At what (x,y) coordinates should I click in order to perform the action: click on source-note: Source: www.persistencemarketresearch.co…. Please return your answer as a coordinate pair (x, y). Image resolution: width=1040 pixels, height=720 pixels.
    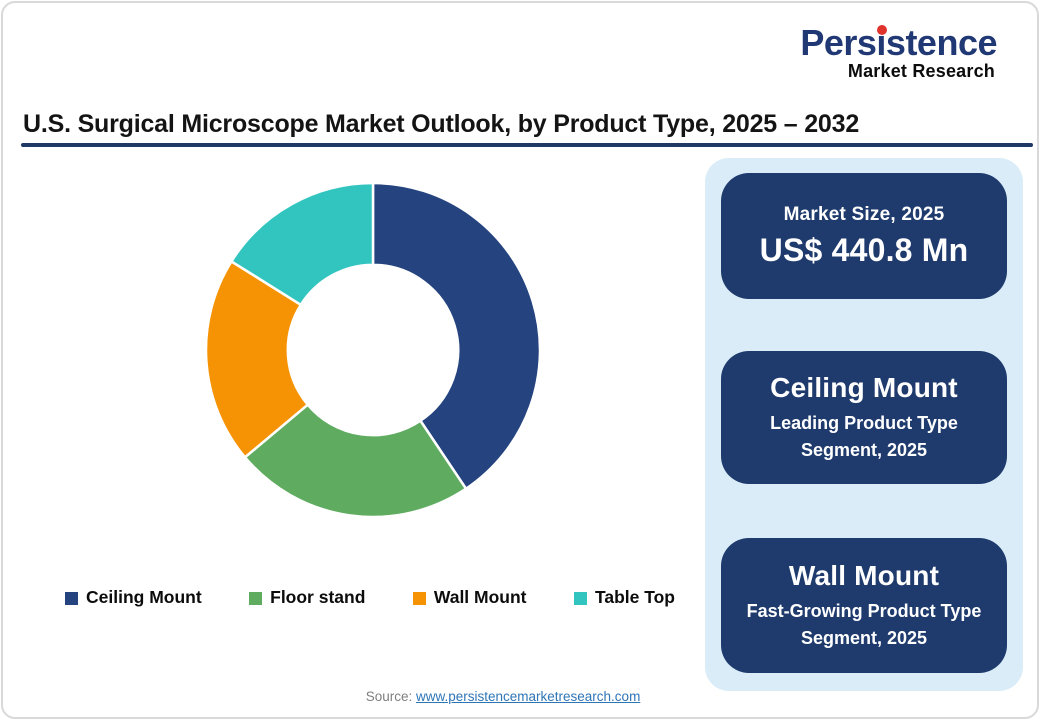
    Looking at the image, I should click on (503, 696).